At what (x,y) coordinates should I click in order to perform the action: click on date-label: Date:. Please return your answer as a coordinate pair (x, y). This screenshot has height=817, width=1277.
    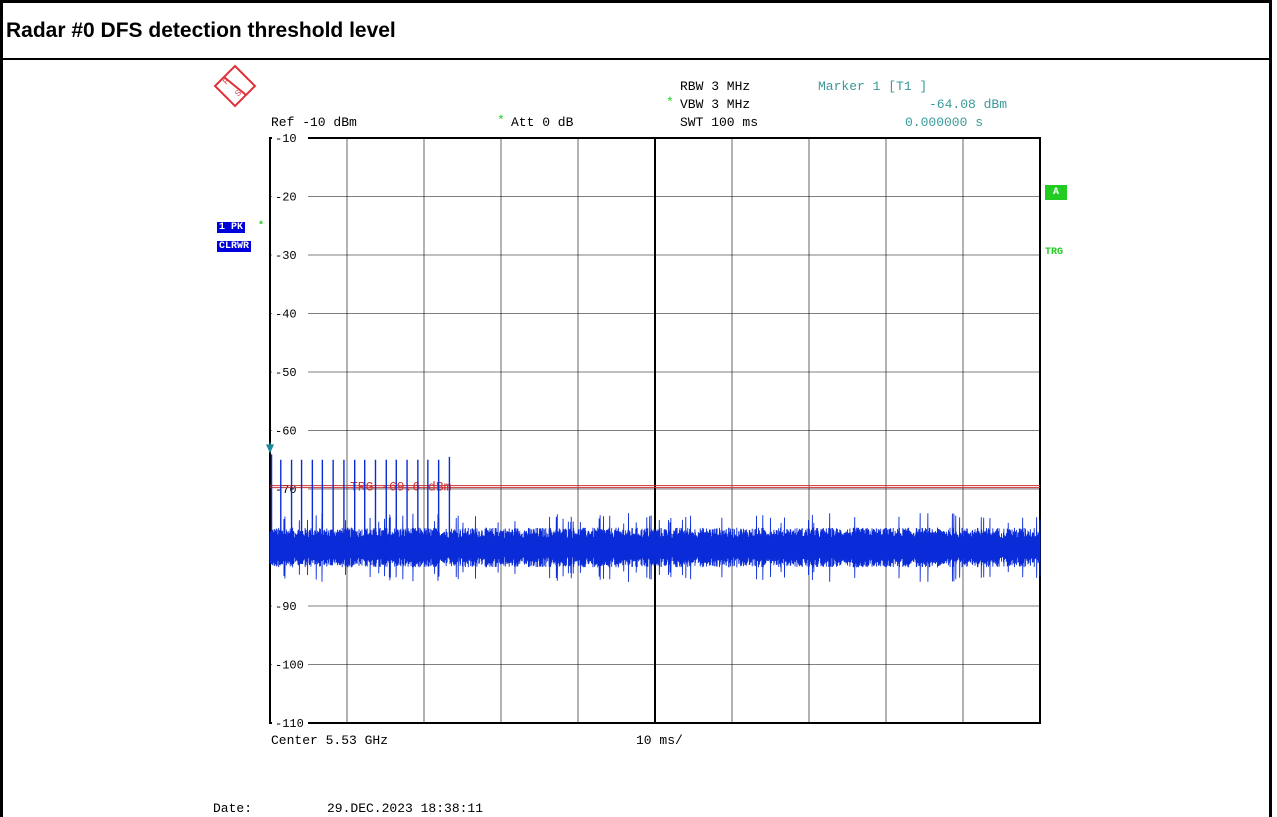
    Looking at the image, I should click on (233, 808).